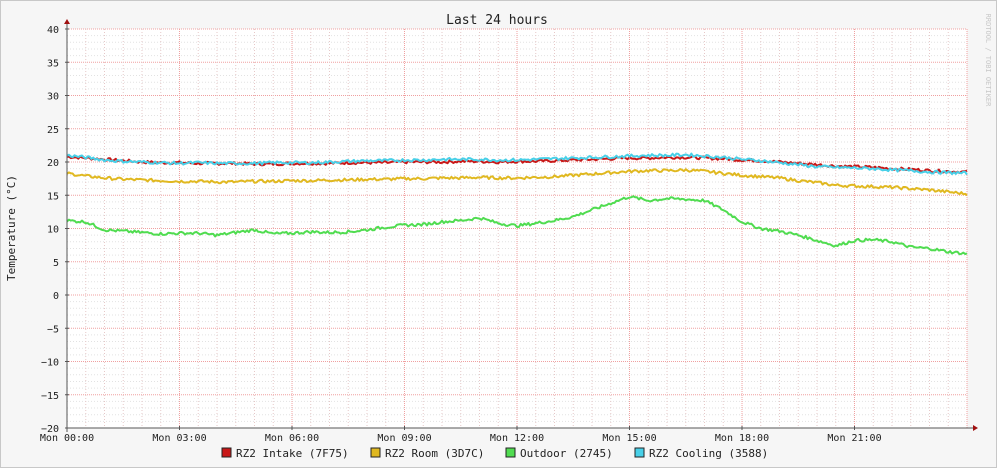 The height and width of the screenshot is (468, 997). What do you see at coordinates (53, 30) in the screenshot?
I see `y-tick-label: 40` at bounding box center [53, 30].